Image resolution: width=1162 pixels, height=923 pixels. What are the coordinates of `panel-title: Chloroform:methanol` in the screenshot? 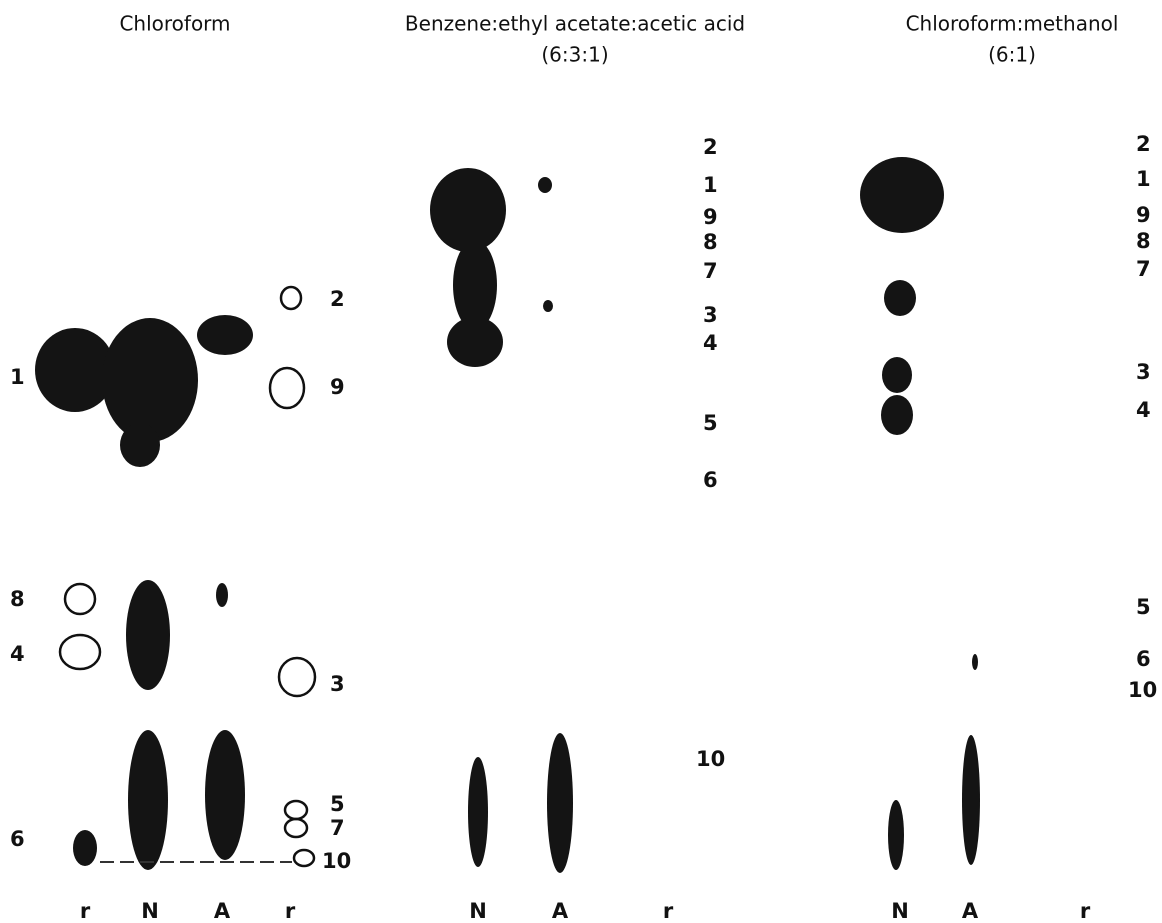 It's located at (1012, 24).